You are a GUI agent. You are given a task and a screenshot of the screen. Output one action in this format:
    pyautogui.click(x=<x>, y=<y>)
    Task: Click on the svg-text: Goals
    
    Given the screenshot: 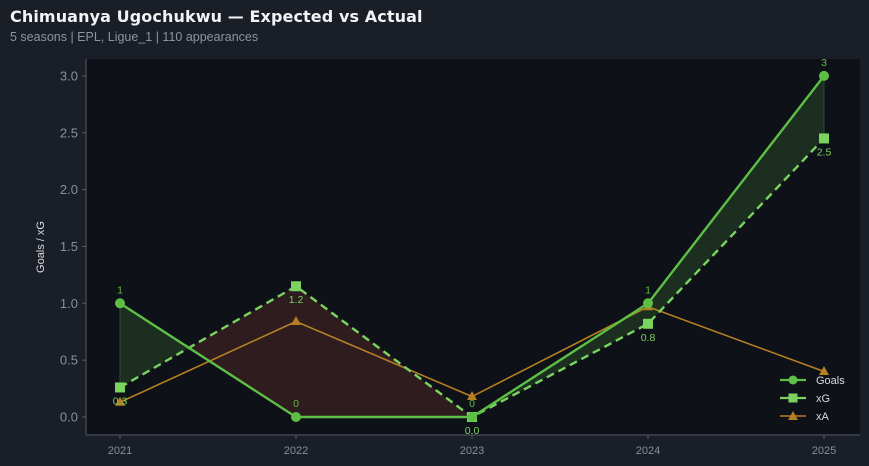 What is the action you would take?
    pyautogui.click(x=830, y=381)
    